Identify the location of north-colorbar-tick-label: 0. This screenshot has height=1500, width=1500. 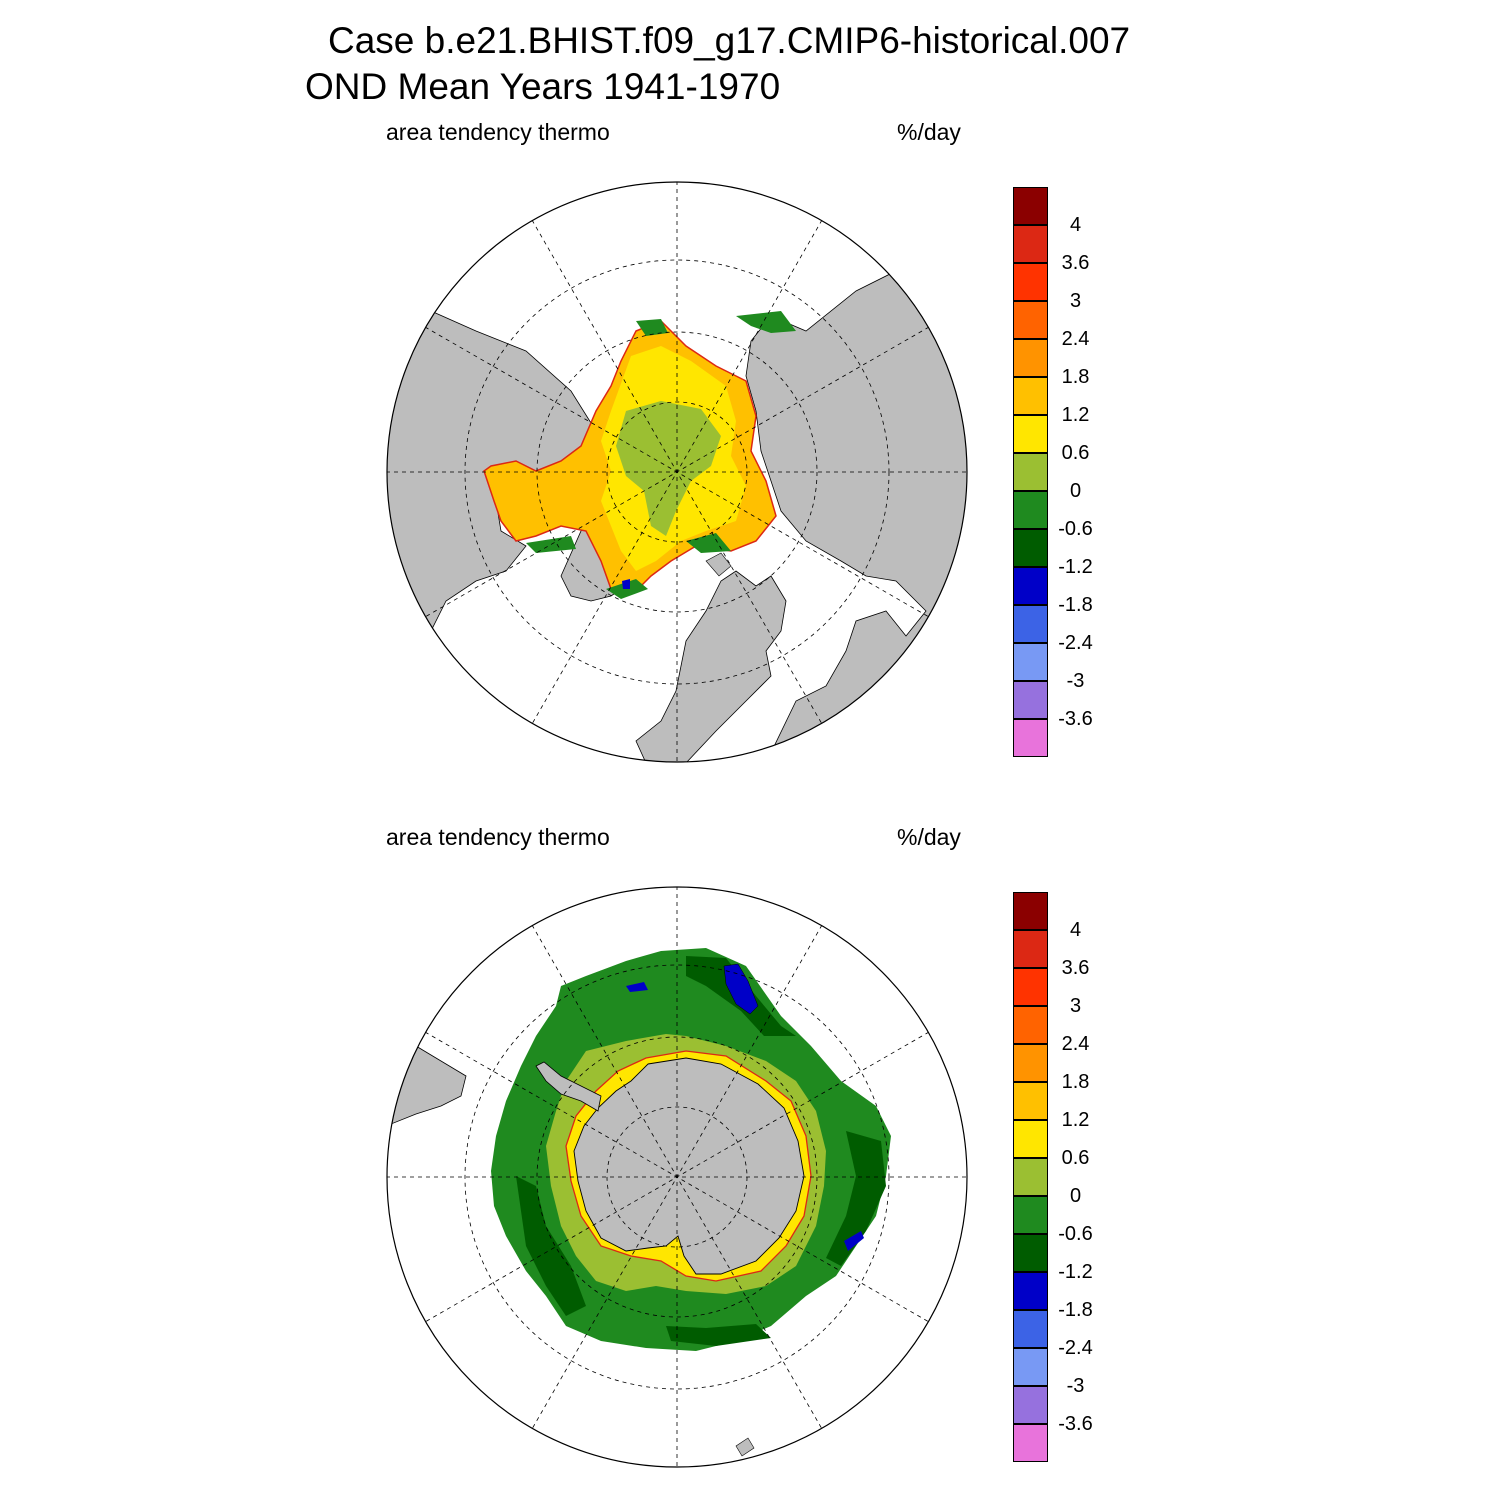
(1075, 491).